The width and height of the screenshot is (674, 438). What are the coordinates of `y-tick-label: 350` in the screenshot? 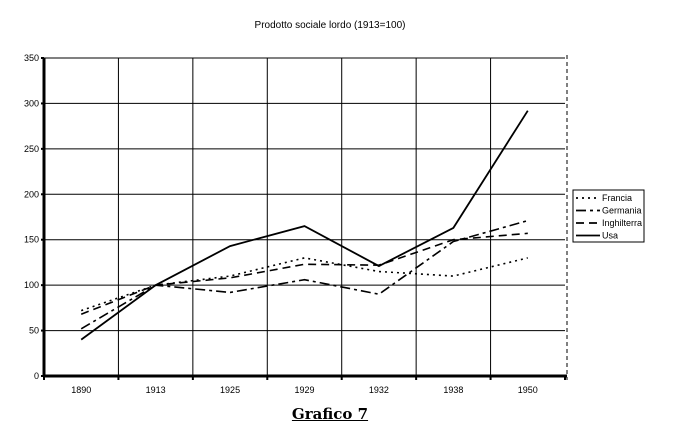 It's located at (31, 58).